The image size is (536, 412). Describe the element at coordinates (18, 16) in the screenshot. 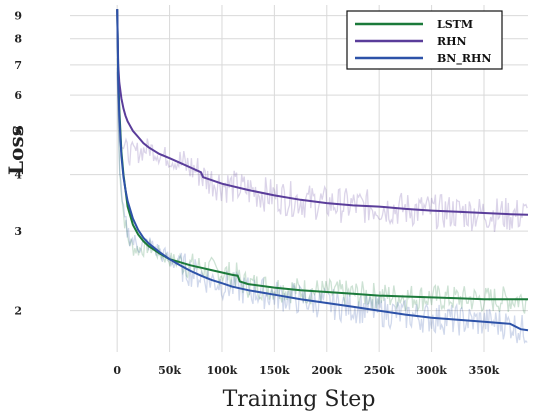

I see `y-tick-label-7: 9` at that location.